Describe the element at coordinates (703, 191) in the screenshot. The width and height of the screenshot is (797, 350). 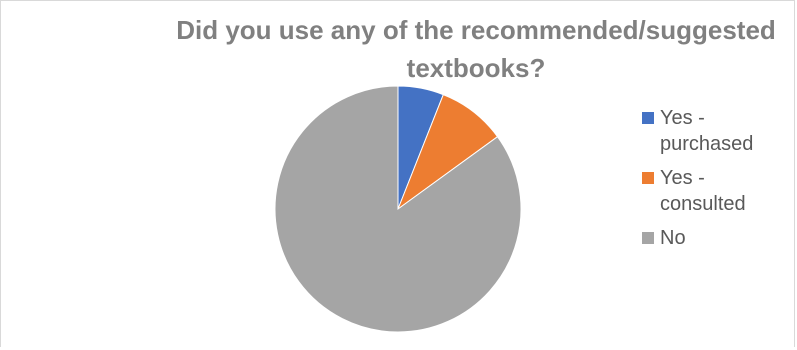
I see `legend-label-yes-consulted: Yes - consulted` at that location.